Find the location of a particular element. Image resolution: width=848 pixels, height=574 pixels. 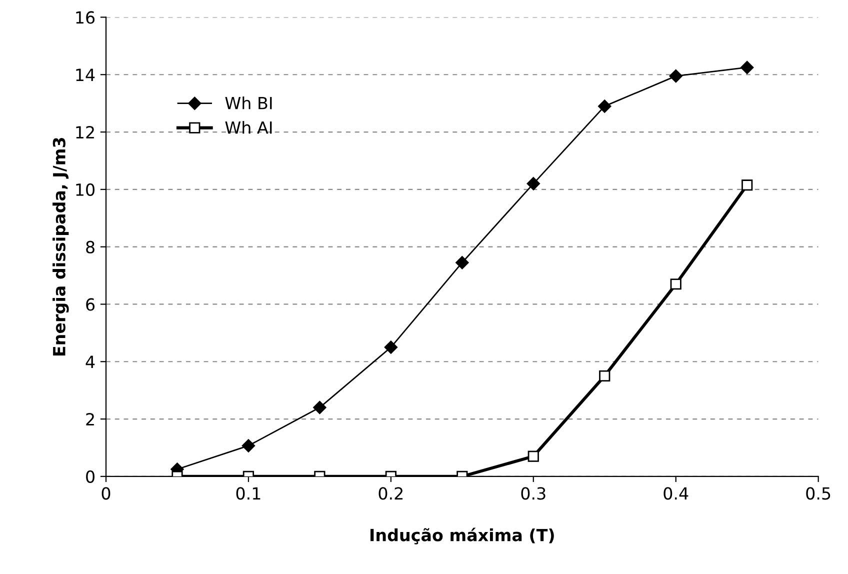

x-tick-label: 0.1 is located at coordinates (248, 493).